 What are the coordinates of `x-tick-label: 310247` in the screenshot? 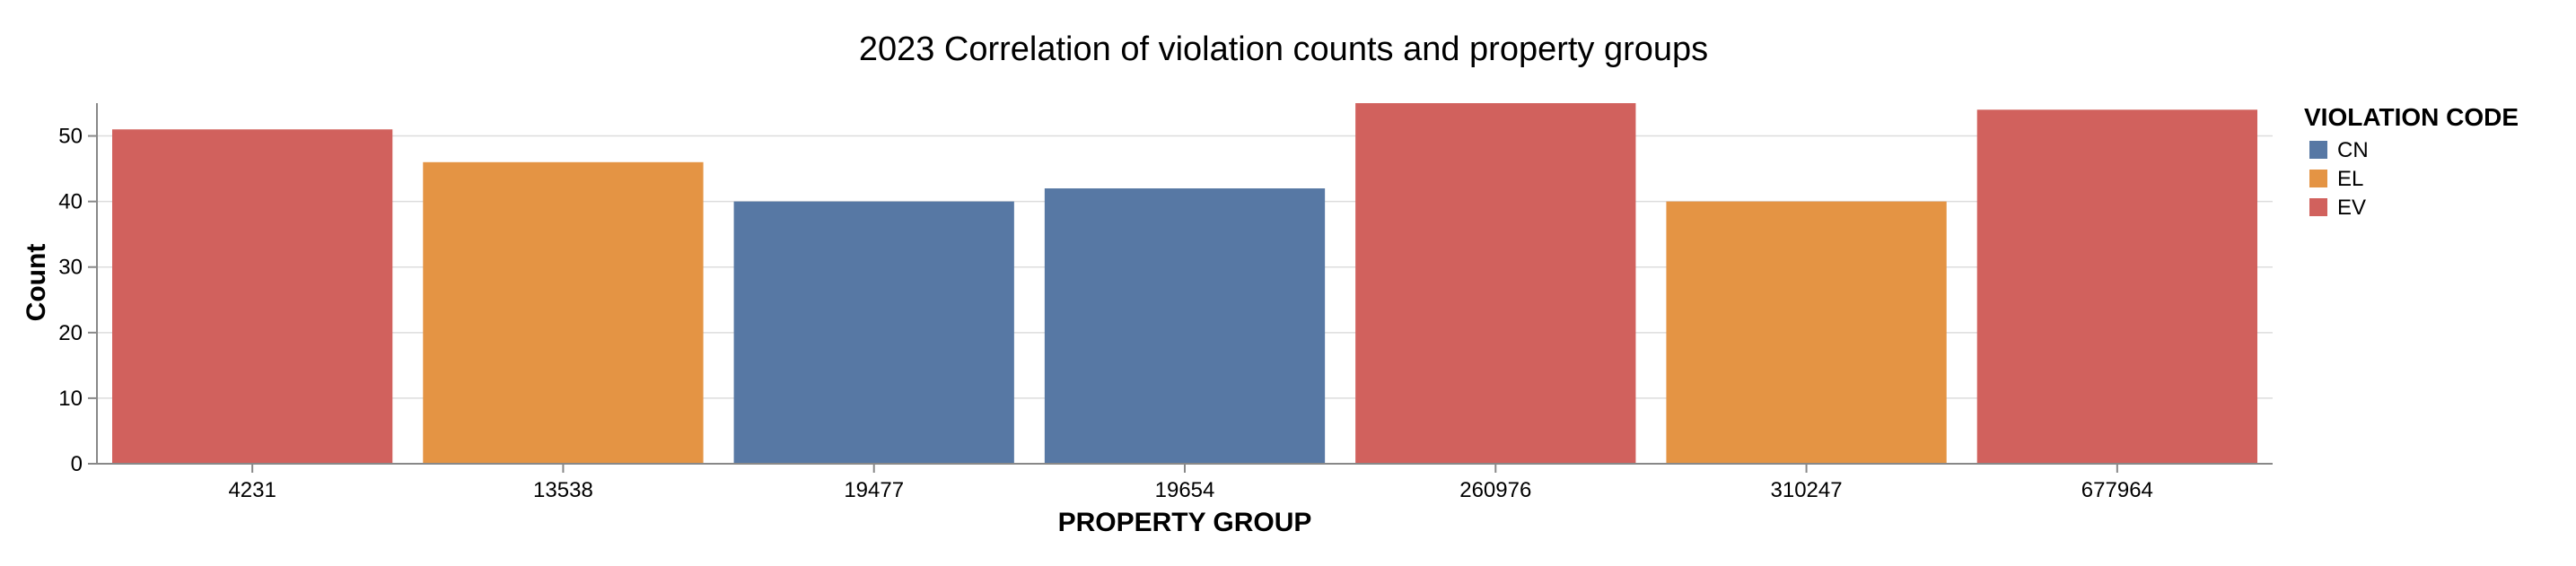 It's located at (1807, 490).